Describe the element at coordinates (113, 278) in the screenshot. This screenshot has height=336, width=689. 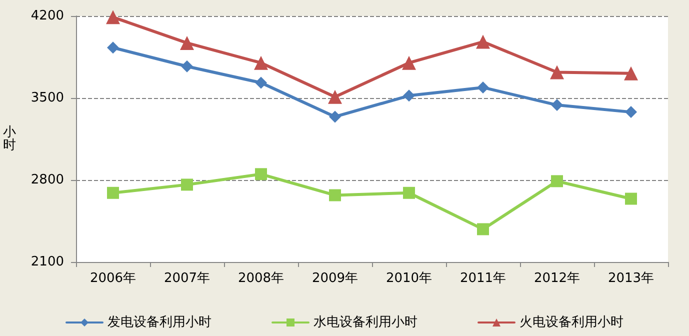
I see `x-tick-label: 2006年` at that location.